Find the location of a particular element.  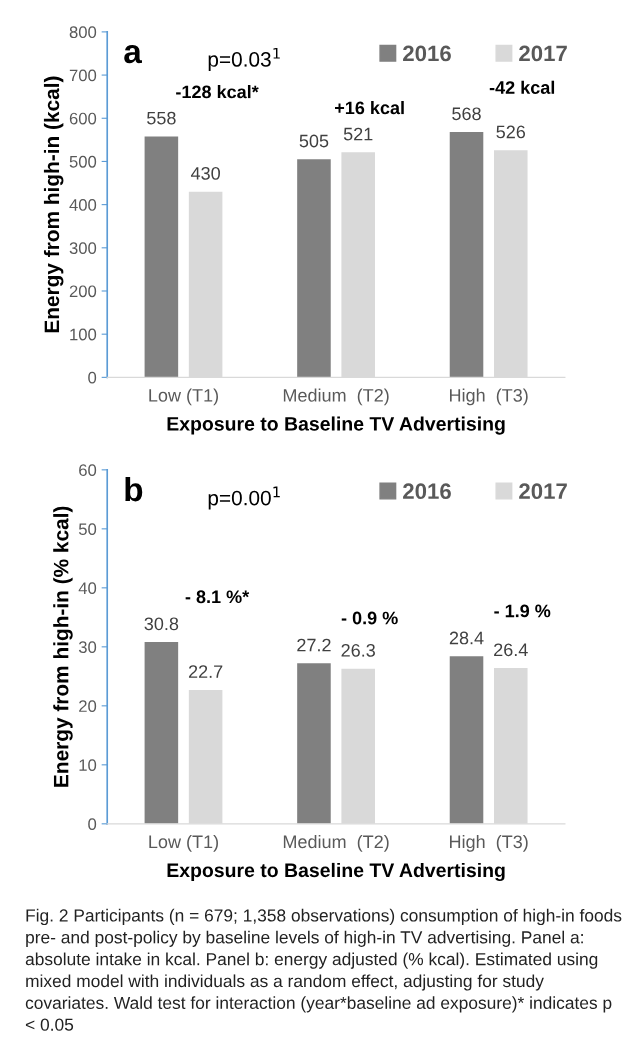

annotation: - 0.9 % is located at coordinates (369, 618).